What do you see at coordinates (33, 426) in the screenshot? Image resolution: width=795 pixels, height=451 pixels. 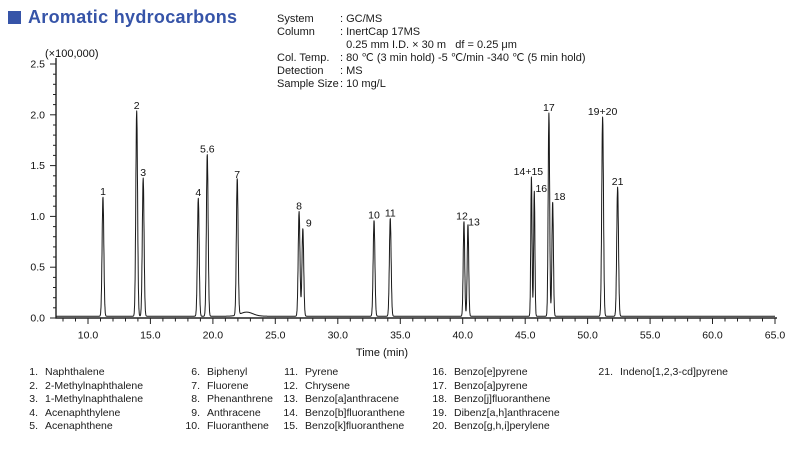 I see `legend-item-number: 5.` at bounding box center [33, 426].